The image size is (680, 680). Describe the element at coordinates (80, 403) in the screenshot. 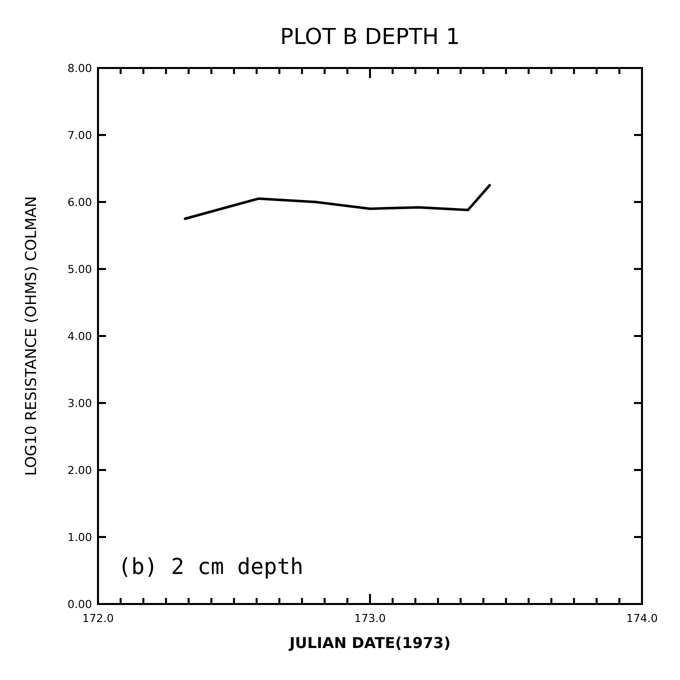

I see `y-tick-label: 3.00` at that location.